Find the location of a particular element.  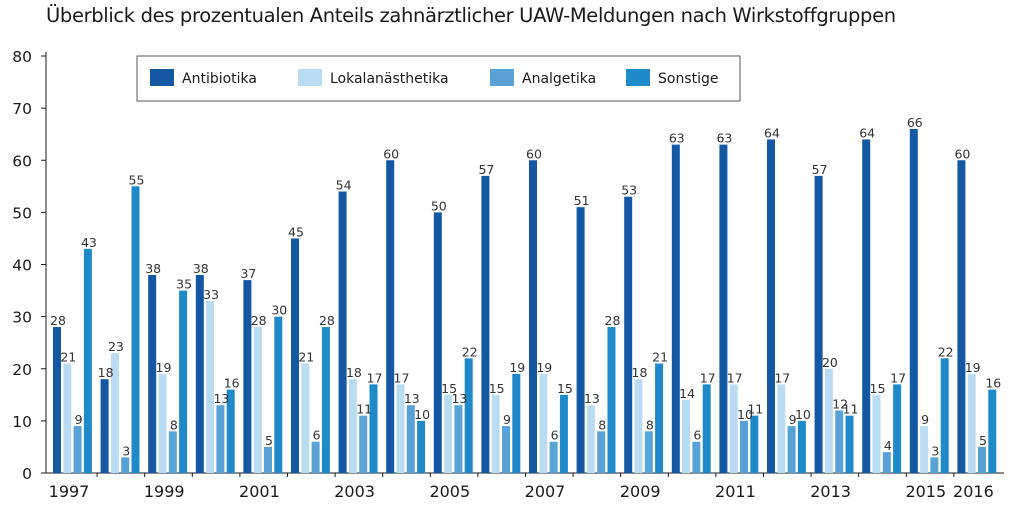

data-label: 54 is located at coordinates (344, 185).